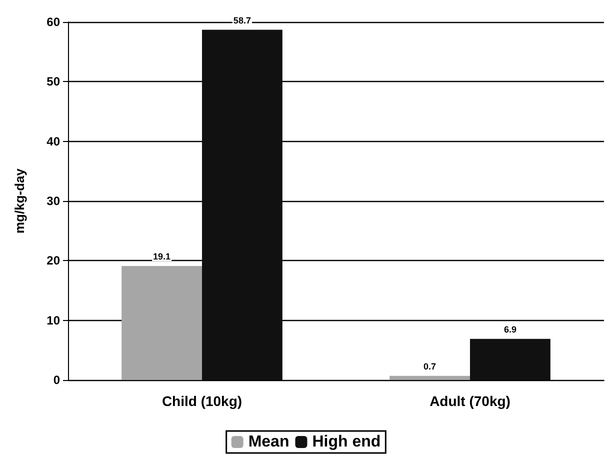  Describe the element at coordinates (269, 442) in the screenshot. I see `legend-label: Mean` at that location.